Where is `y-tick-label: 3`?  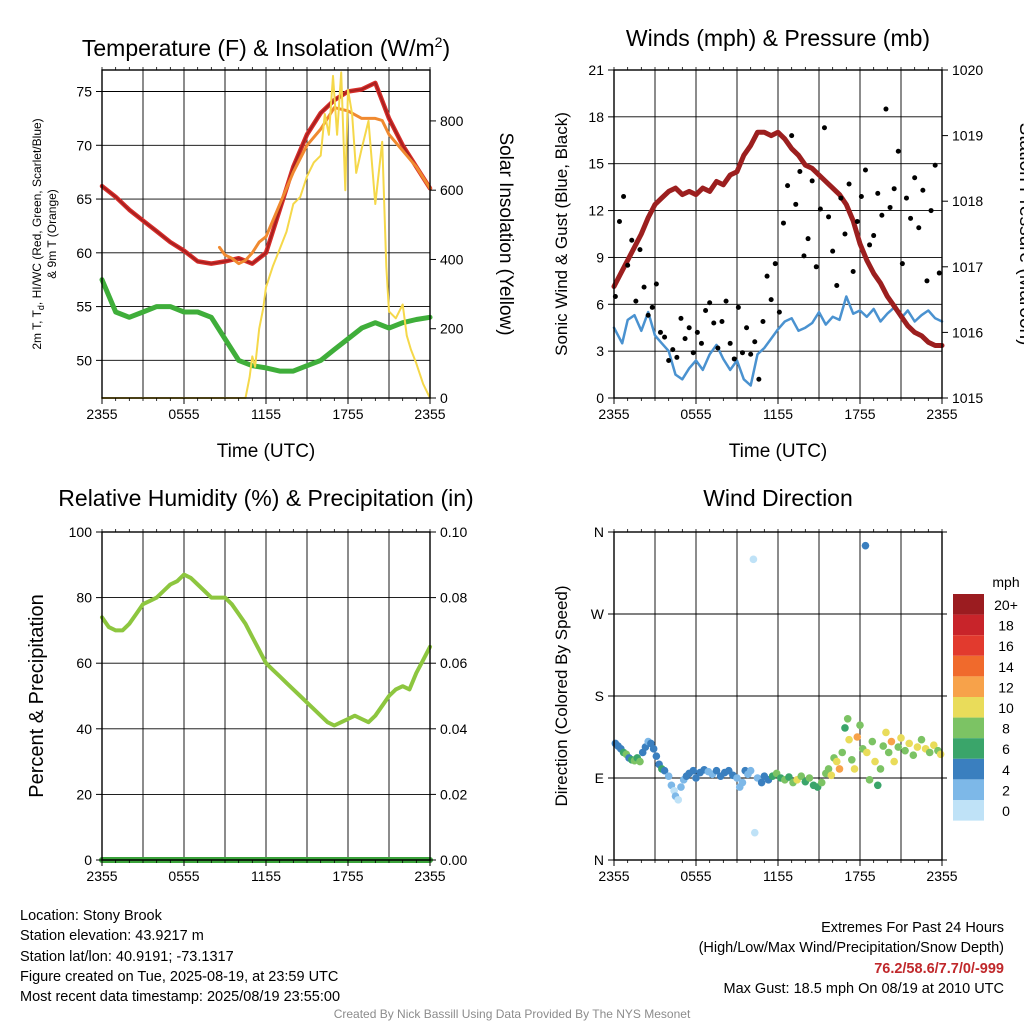 y-tick-label: 3 is located at coordinates (600, 351).